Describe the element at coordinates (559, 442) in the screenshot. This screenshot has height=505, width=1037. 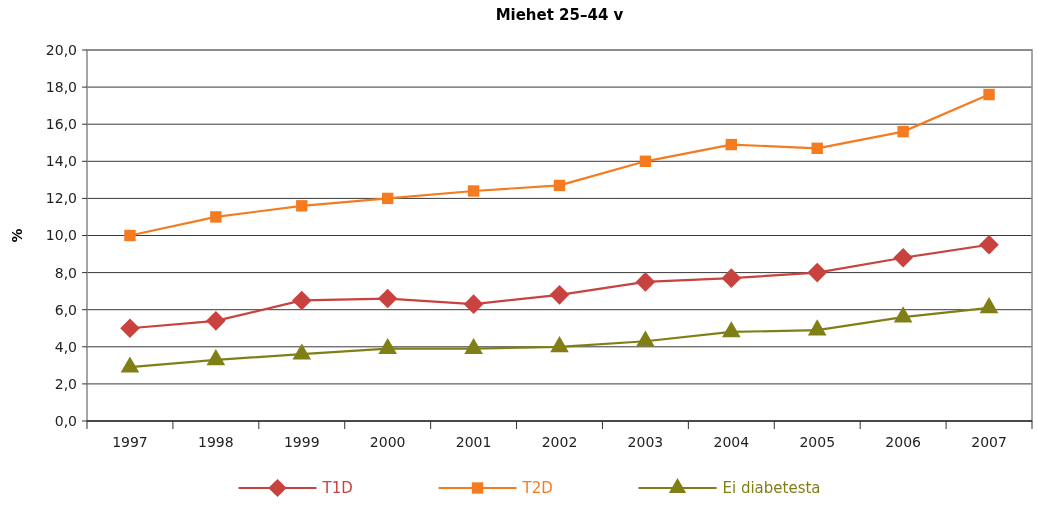
I see `x-tick-label: 2002` at that location.